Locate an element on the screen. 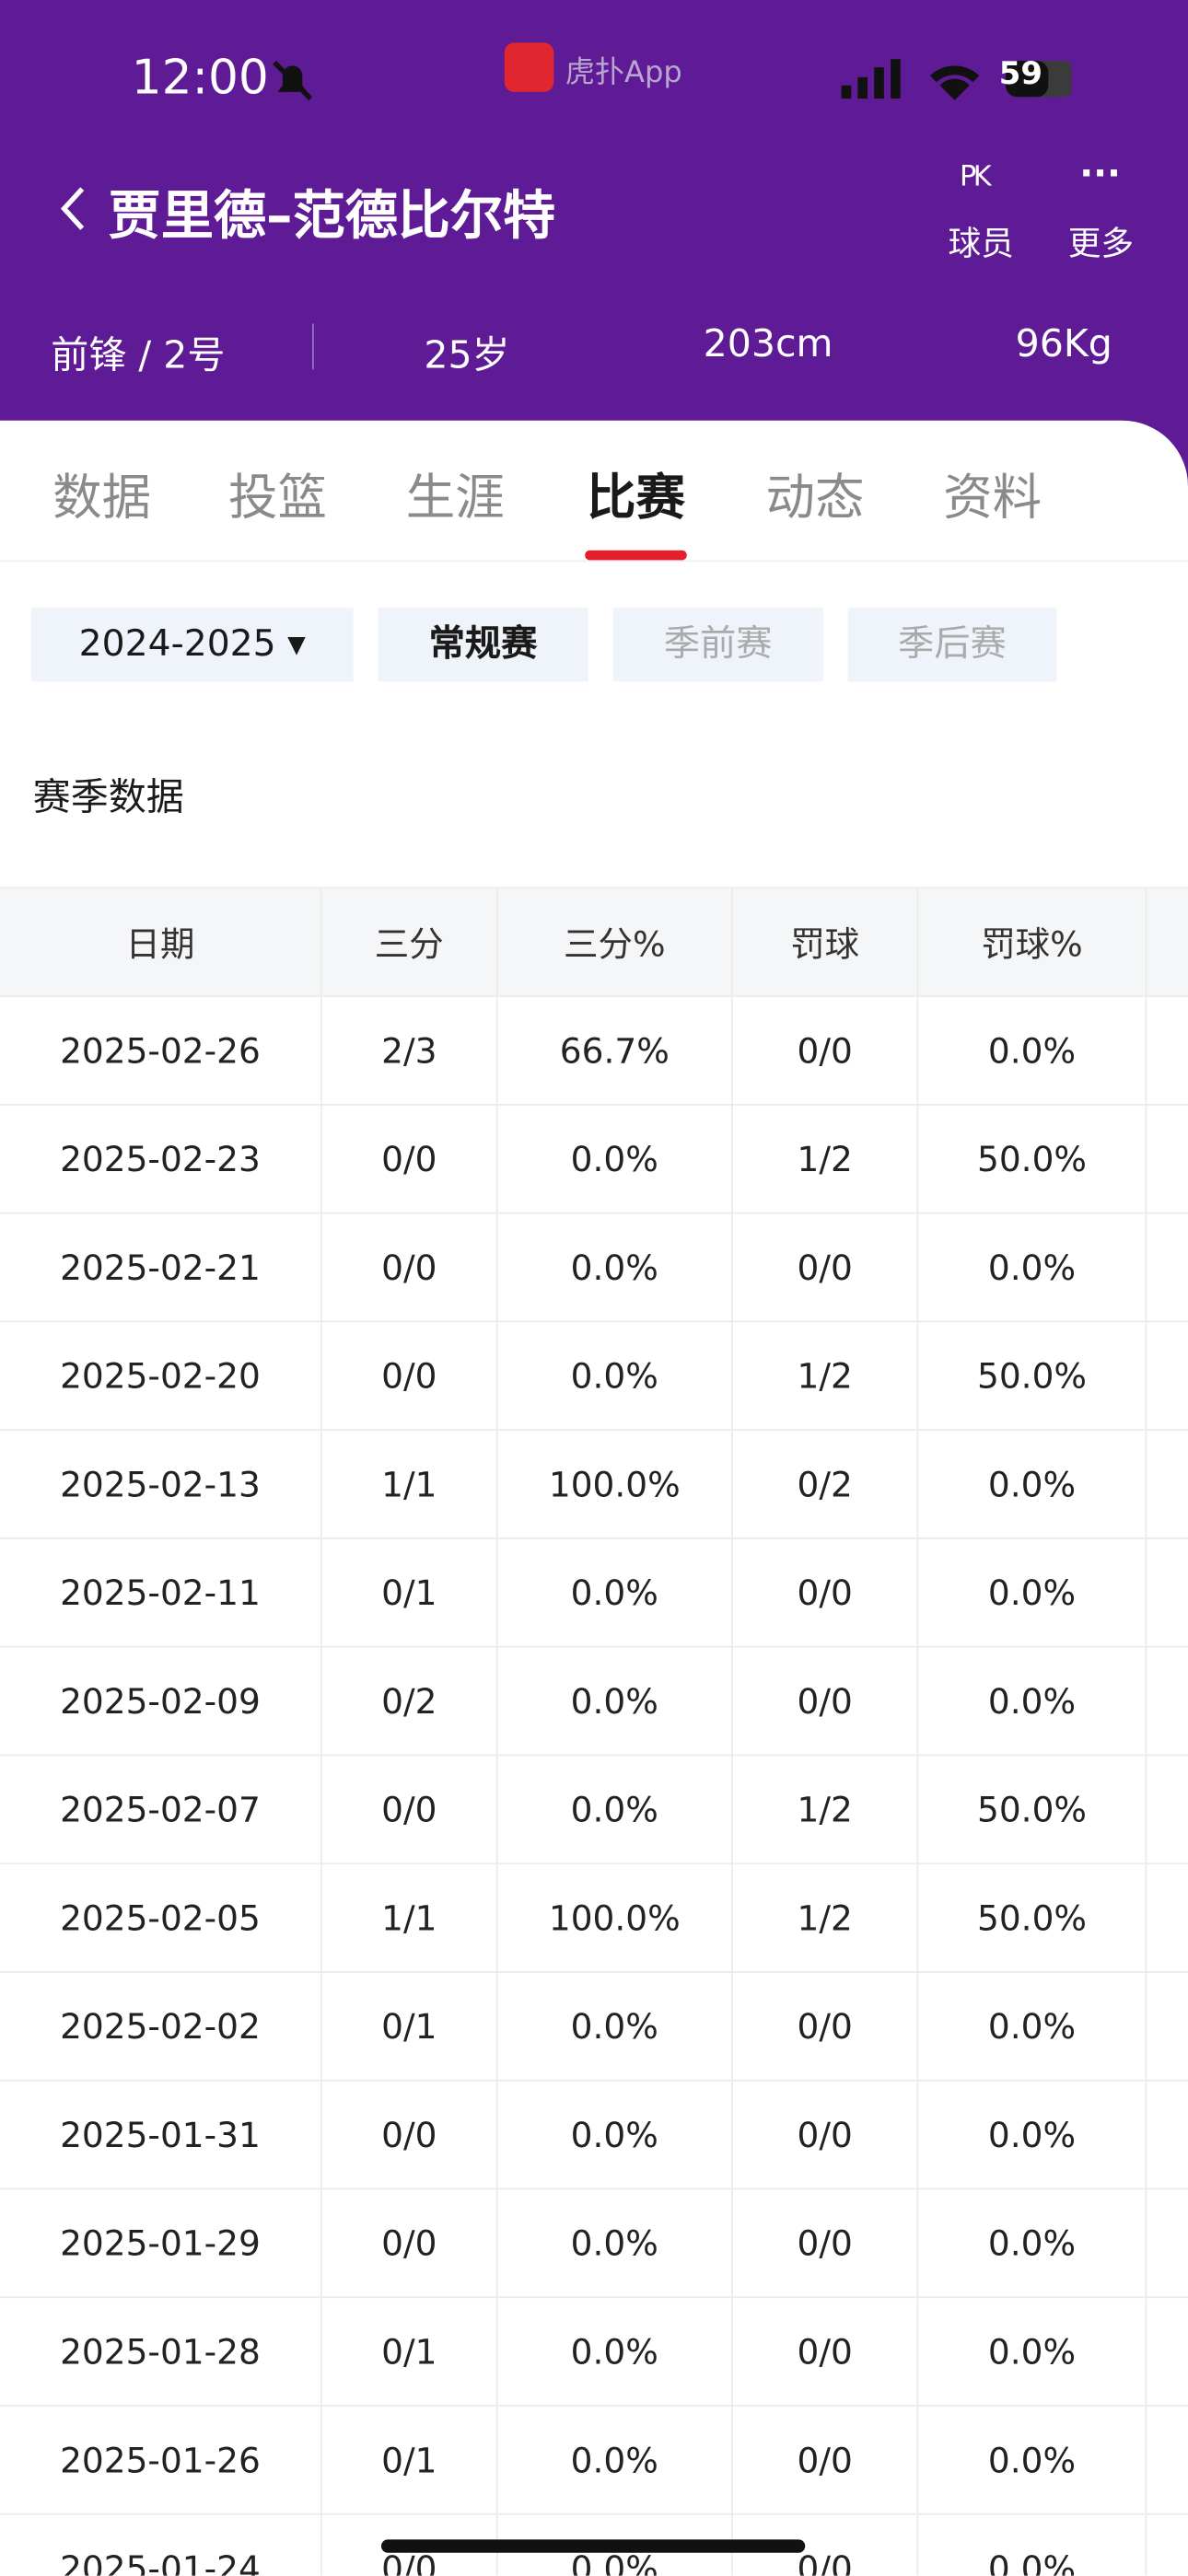 The width and height of the screenshot is (1188, 2576). row: 2025-02-11 0/1 0.0% 0/0 0.0% is located at coordinates (594, 1592).